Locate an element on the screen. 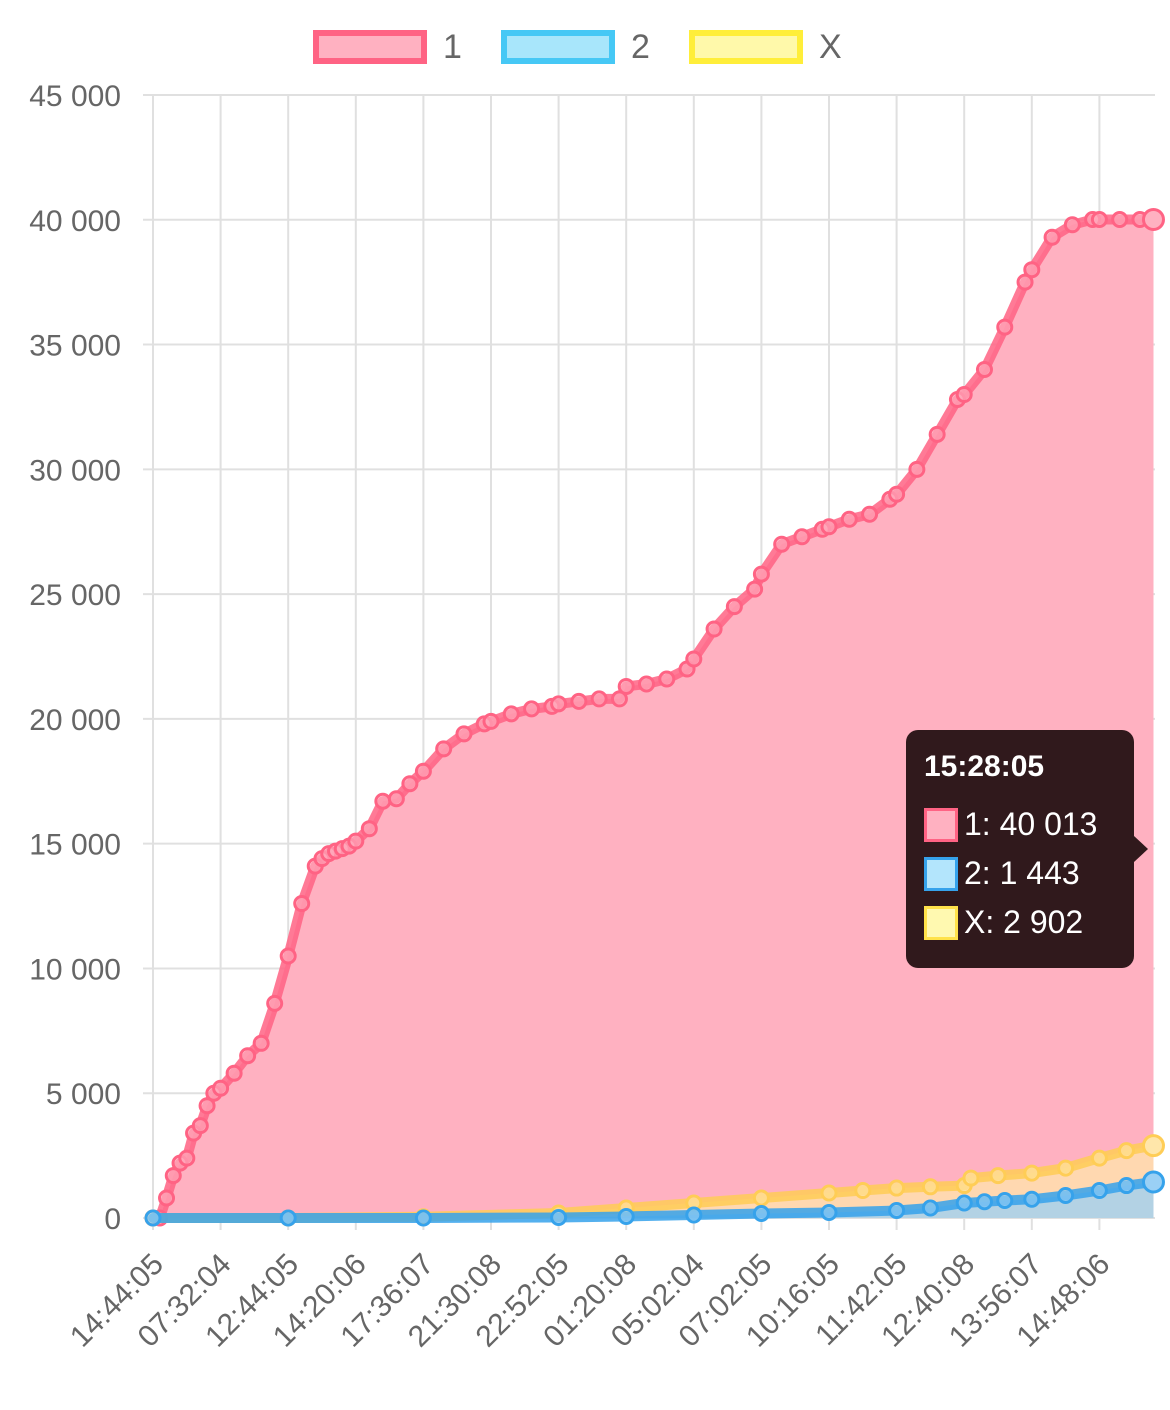 Image resolution: width=1170 pixels, height=1410 pixels. y-tick-label: 25 000 is located at coordinates (75, 595).